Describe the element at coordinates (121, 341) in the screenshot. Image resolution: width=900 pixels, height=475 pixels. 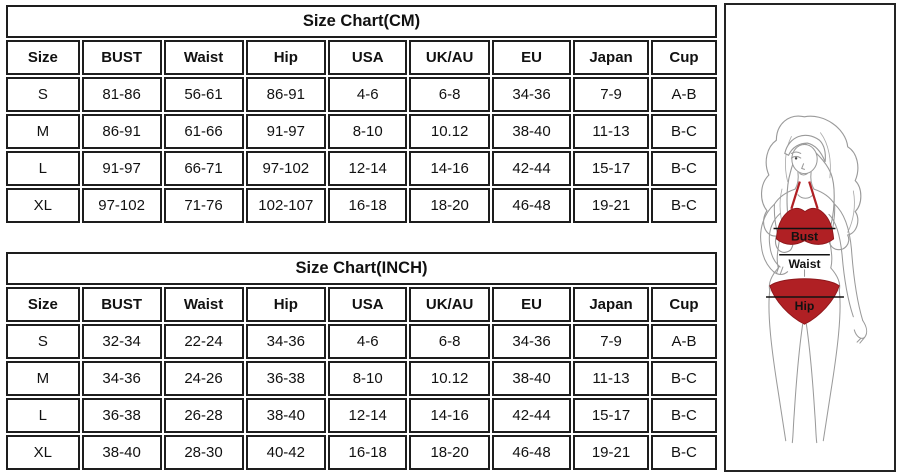
I see `table-cell: 32-34` at that location.